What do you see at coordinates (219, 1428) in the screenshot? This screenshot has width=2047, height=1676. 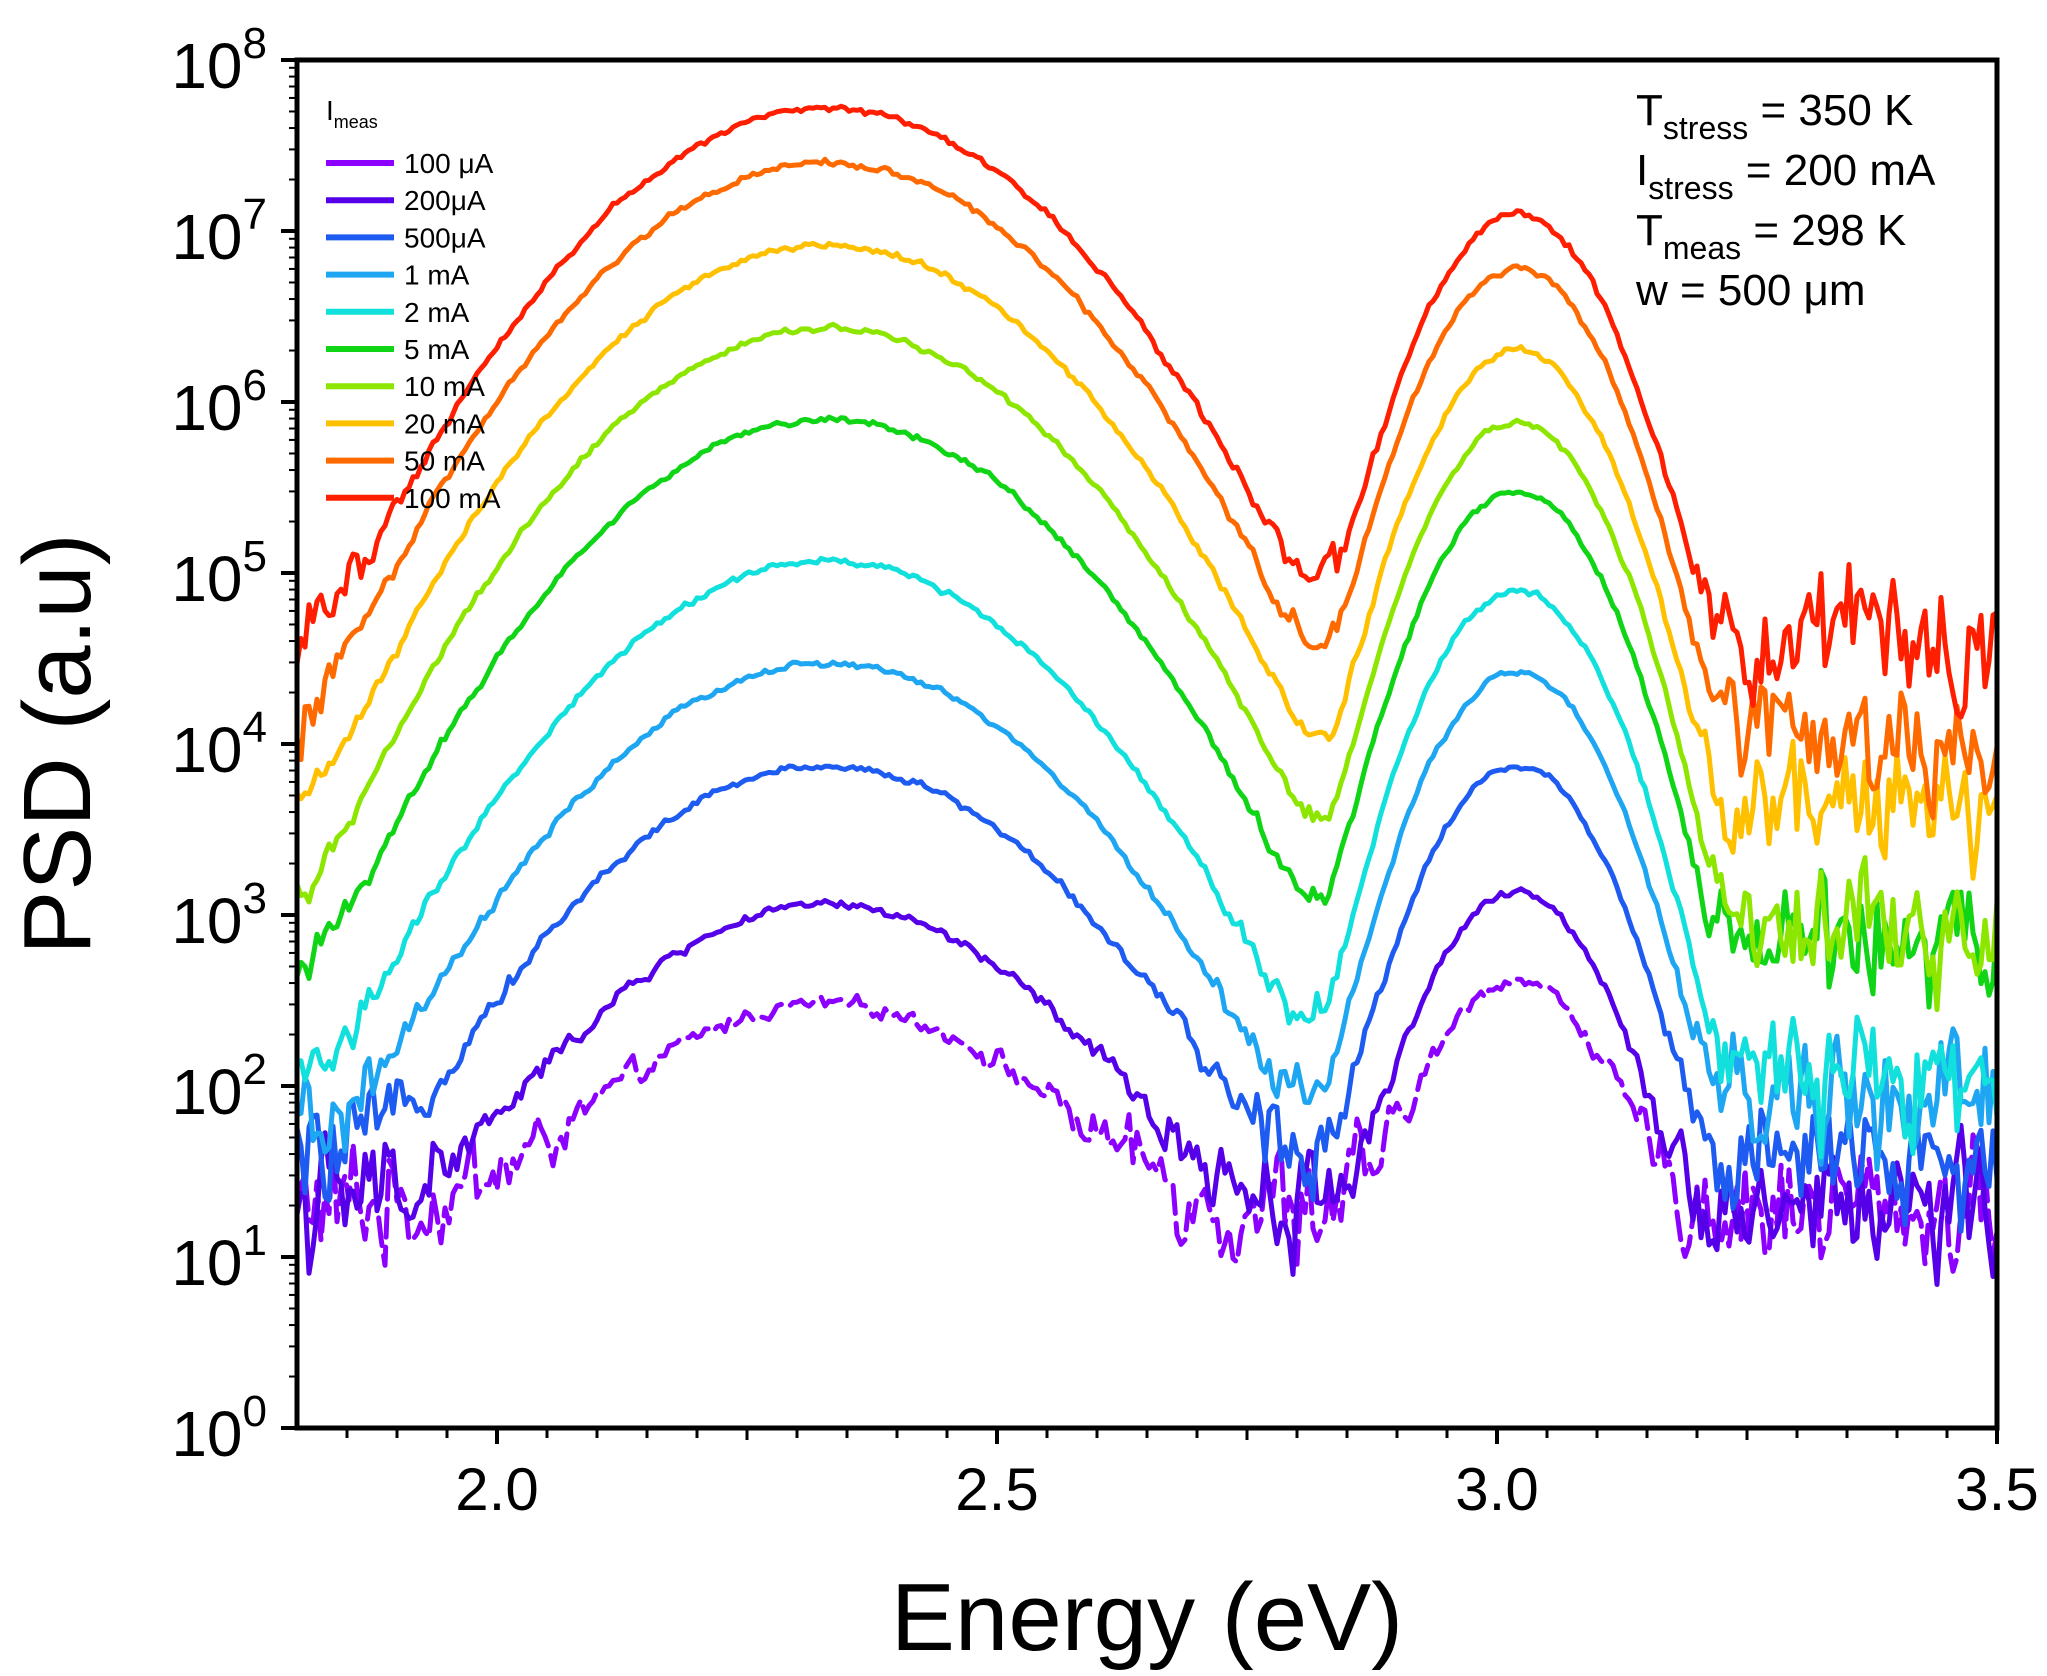 I see `y-tick-label: 10⁰` at bounding box center [219, 1428].